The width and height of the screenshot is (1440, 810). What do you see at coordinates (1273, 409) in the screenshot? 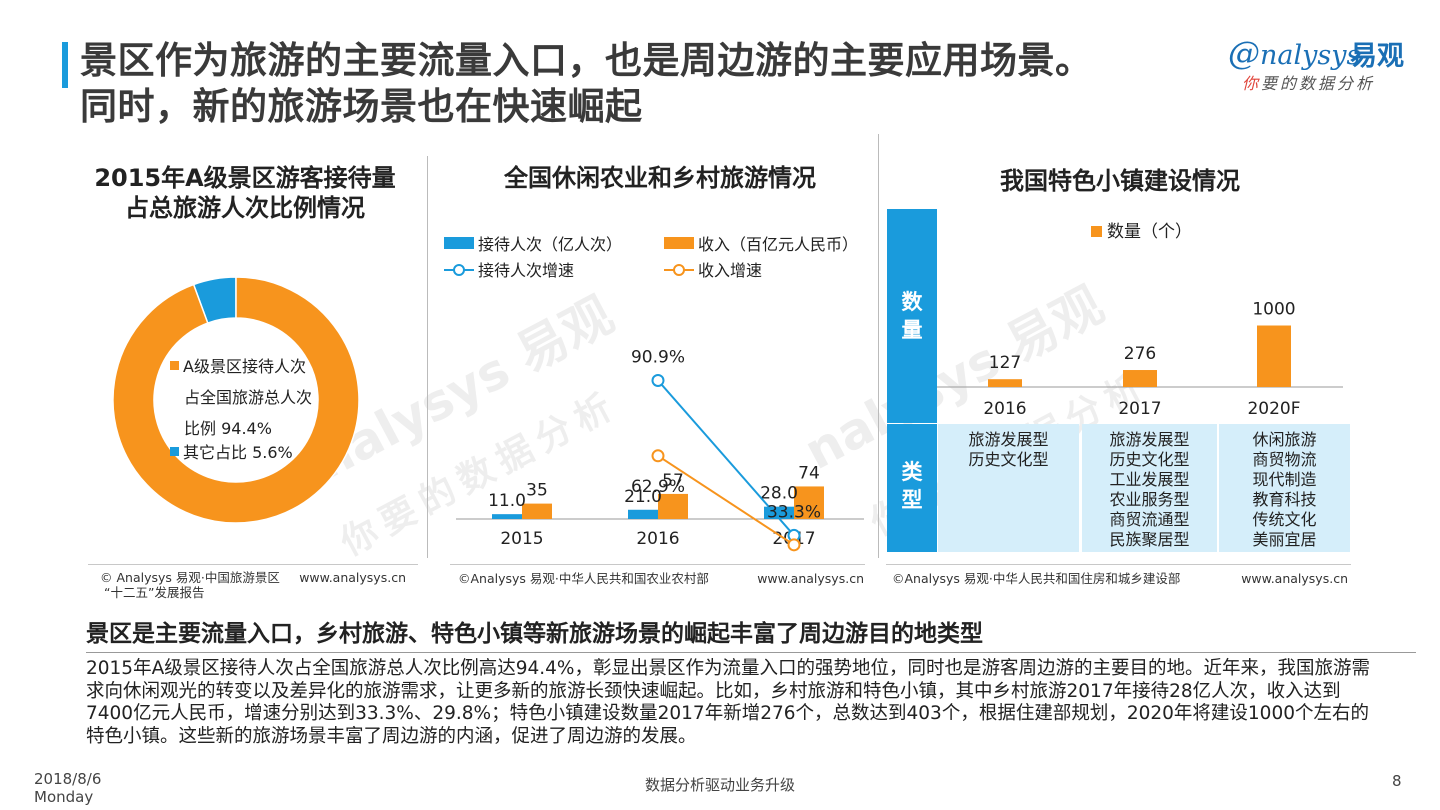
I see `x-tick-label: 2020F` at bounding box center [1273, 409].